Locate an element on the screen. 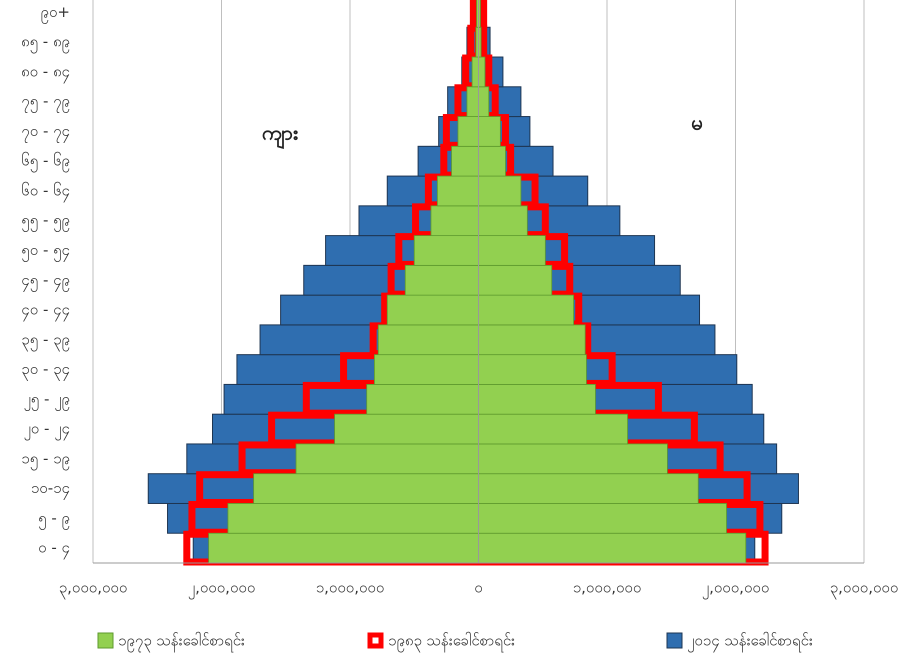 This screenshot has width=910, height=665. legend-label: ၁၉၇၃ သန်းခေါင်စာရင်း is located at coordinates (181, 642).